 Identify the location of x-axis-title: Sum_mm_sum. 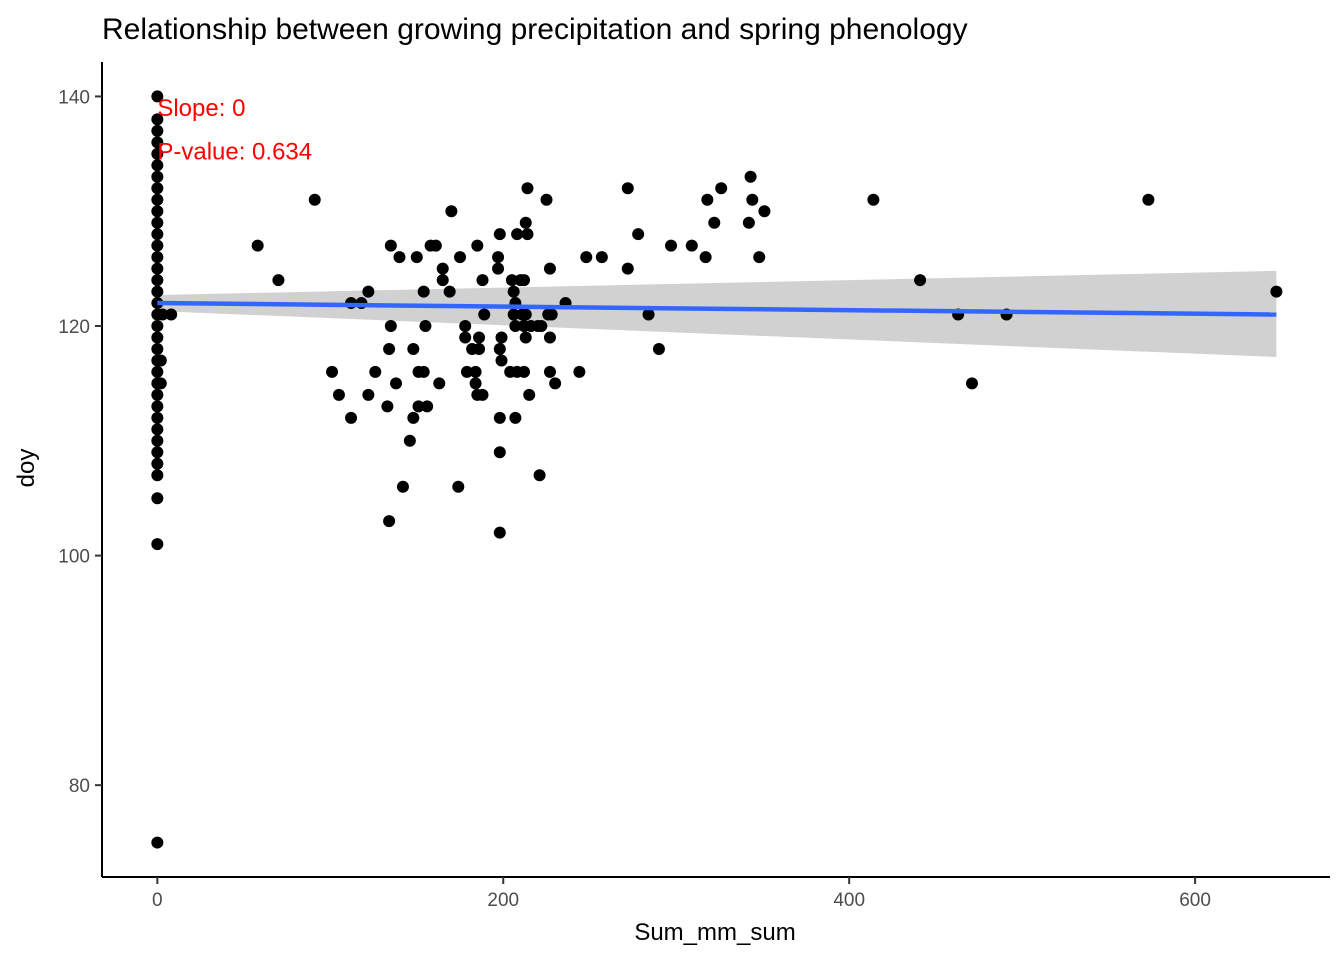
(714, 932).